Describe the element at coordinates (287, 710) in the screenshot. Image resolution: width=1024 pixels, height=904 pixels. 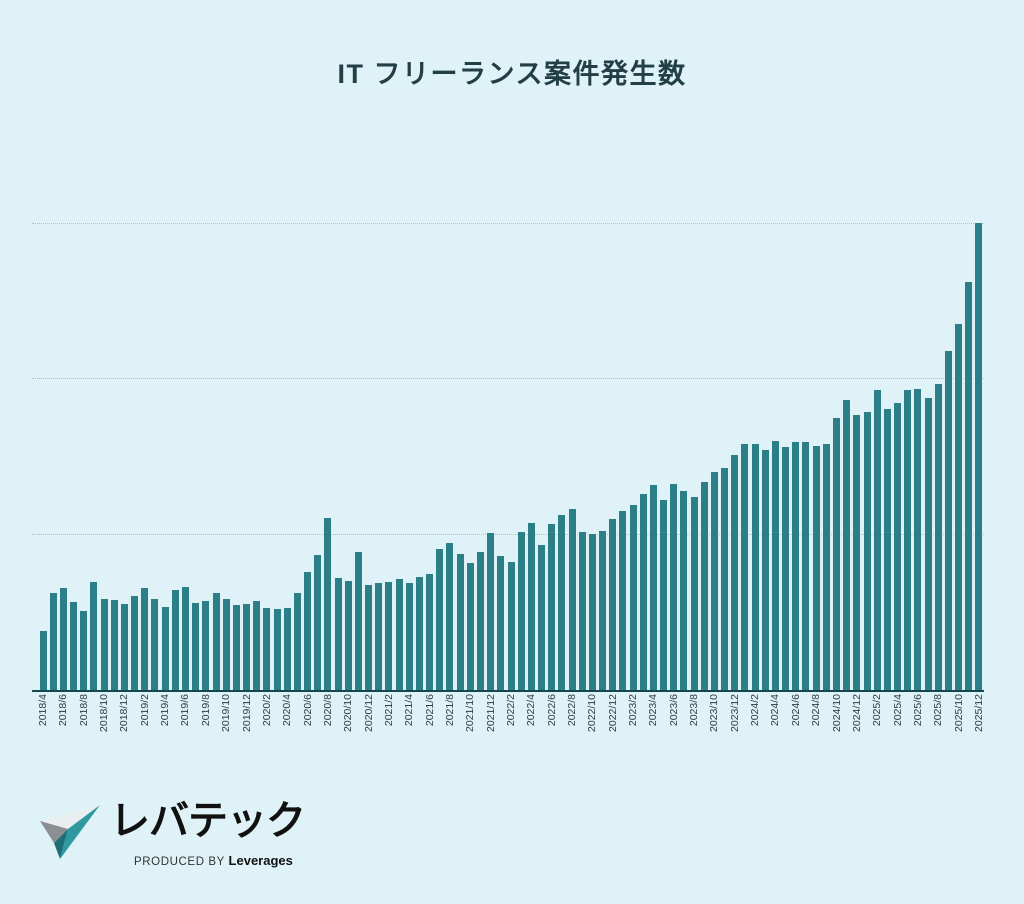
I see `x-axis-tick-label: 2020/4` at that location.